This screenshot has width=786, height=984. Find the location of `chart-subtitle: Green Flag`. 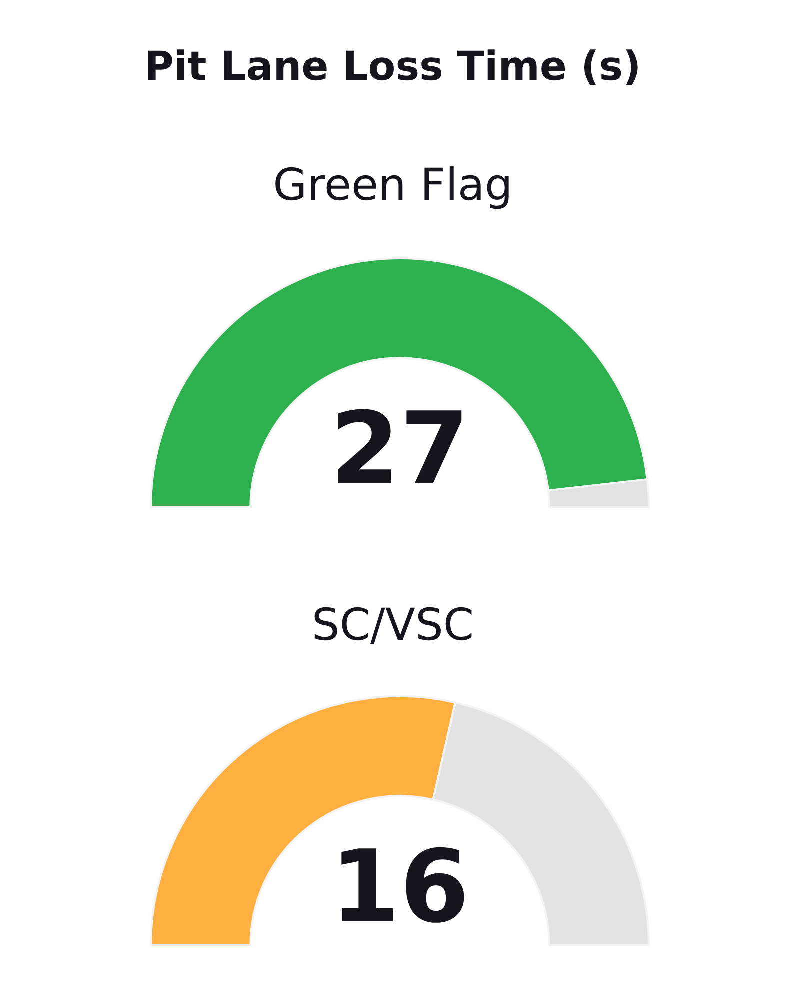

chart-subtitle: Green Flag is located at coordinates (393, 185).